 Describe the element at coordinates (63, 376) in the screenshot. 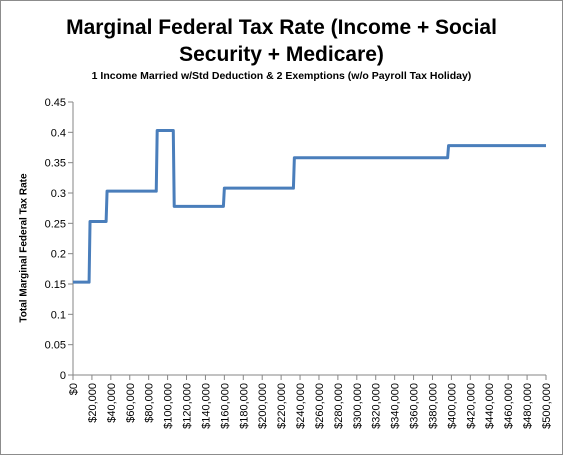

I see `y-tick-label: 0` at that location.